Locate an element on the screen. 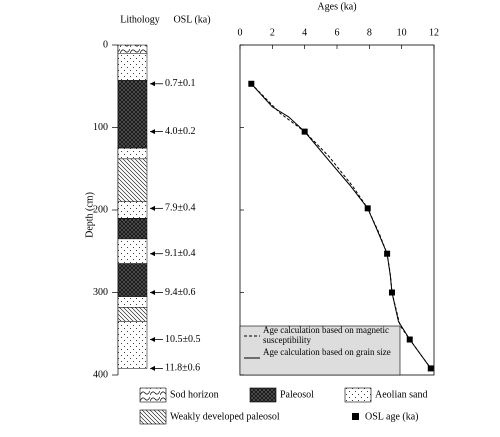  legend-label: Age calculation based on grain size is located at coordinates (327, 352).